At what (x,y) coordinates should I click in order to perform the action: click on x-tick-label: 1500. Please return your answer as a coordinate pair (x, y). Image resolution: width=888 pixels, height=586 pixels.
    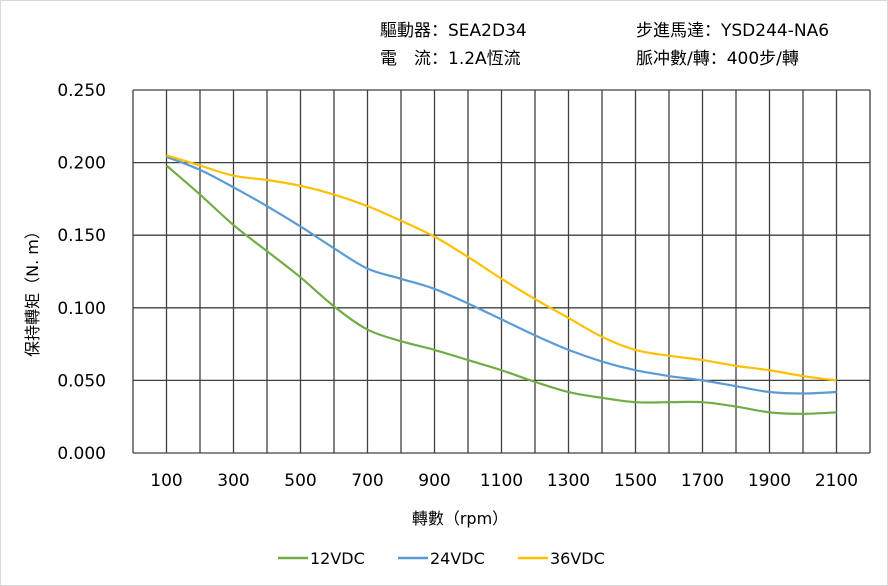
    Looking at the image, I should click on (635, 481).